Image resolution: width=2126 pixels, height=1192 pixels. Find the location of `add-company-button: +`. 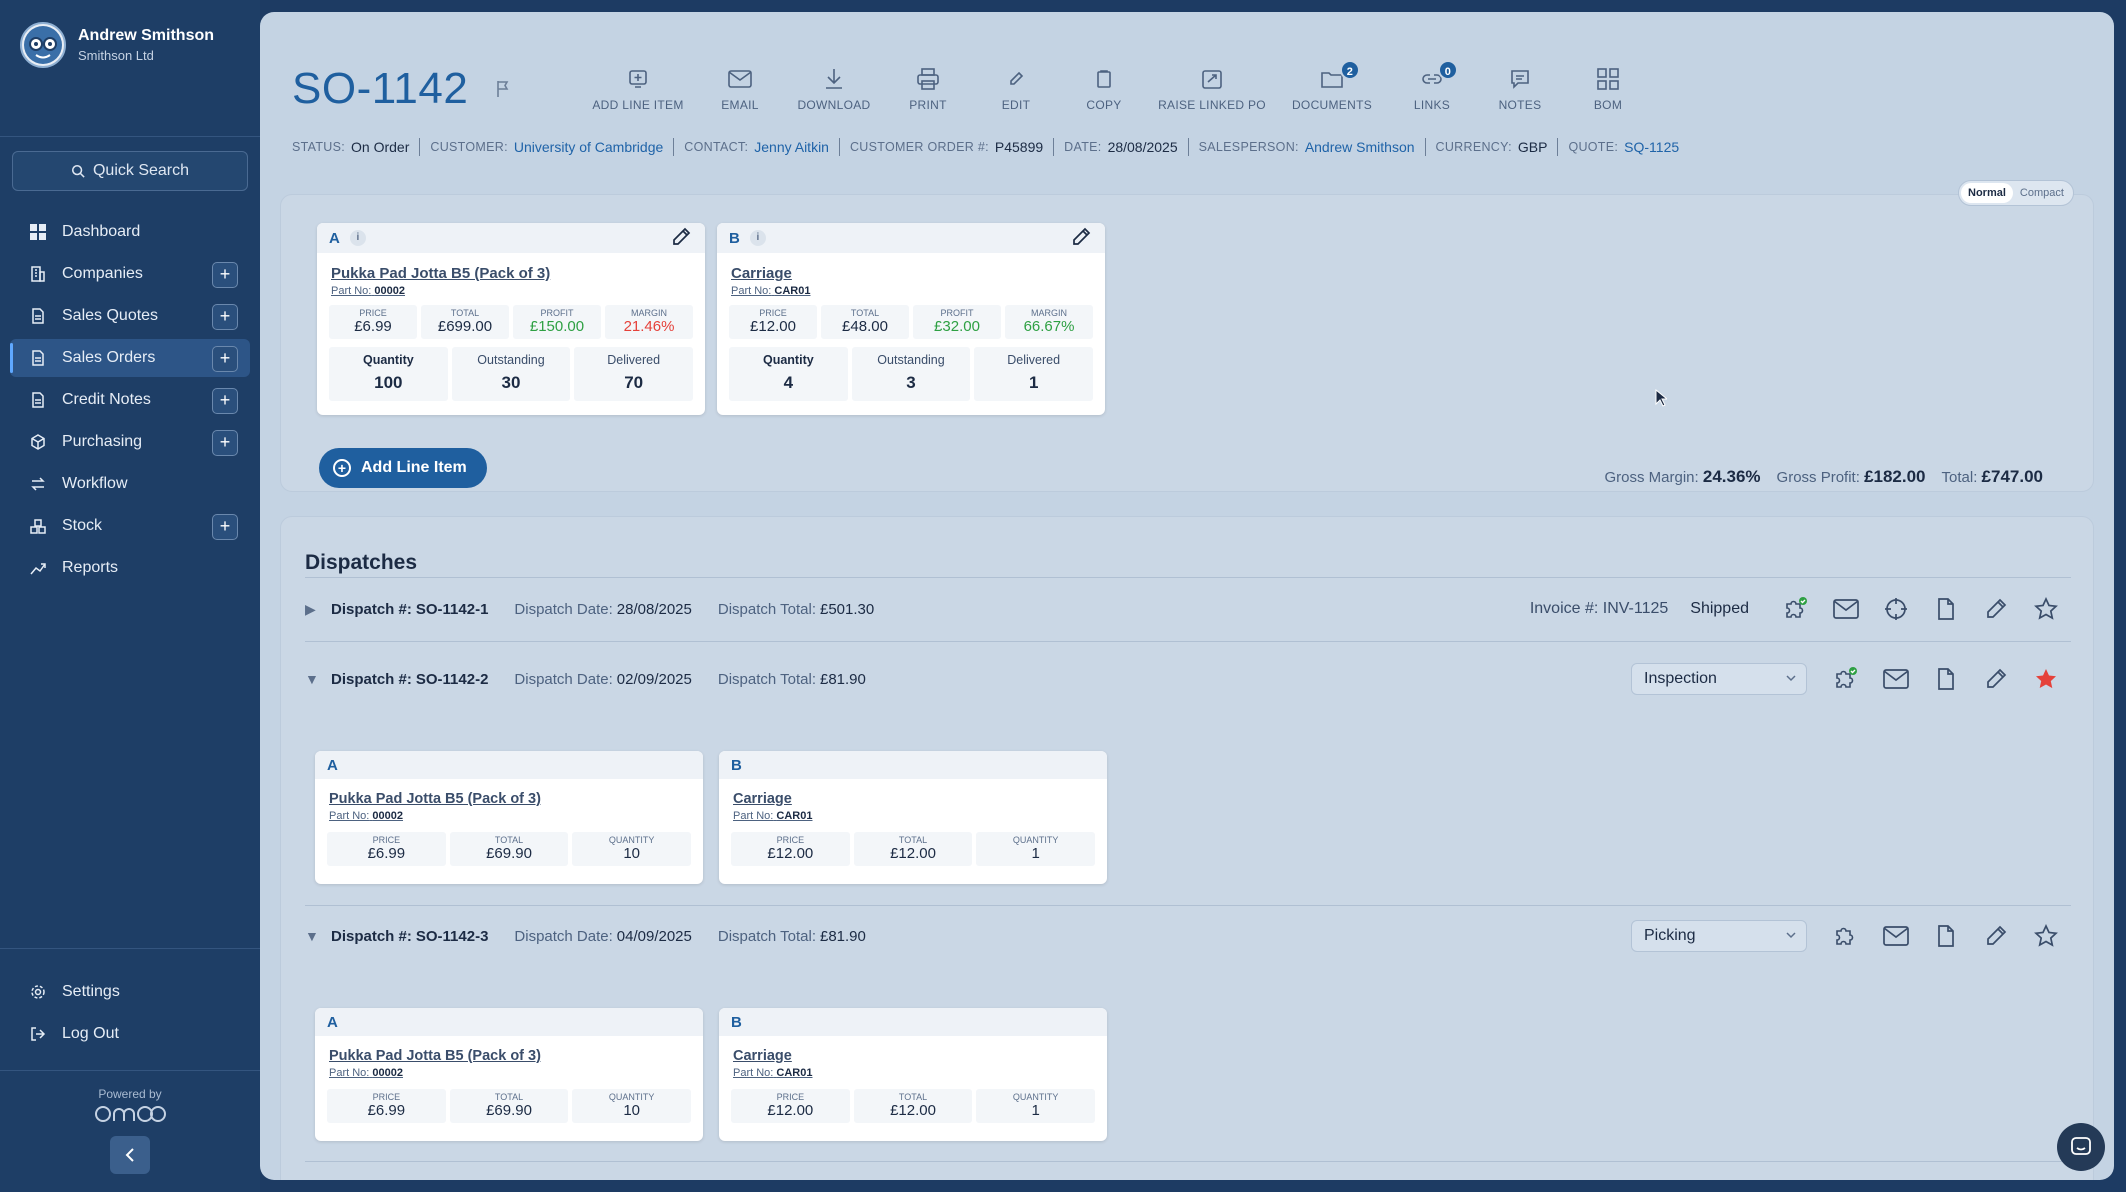

add-company-button: + is located at coordinates (225, 275).